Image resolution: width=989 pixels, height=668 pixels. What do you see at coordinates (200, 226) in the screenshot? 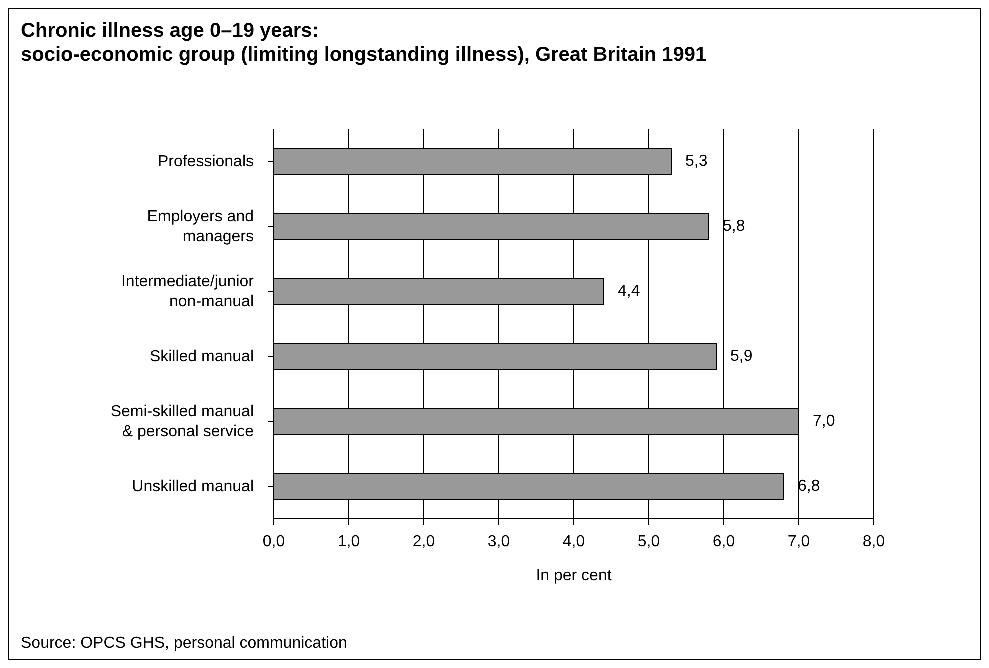
I see `y-tick-label: Employers and managers` at bounding box center [200, 226].